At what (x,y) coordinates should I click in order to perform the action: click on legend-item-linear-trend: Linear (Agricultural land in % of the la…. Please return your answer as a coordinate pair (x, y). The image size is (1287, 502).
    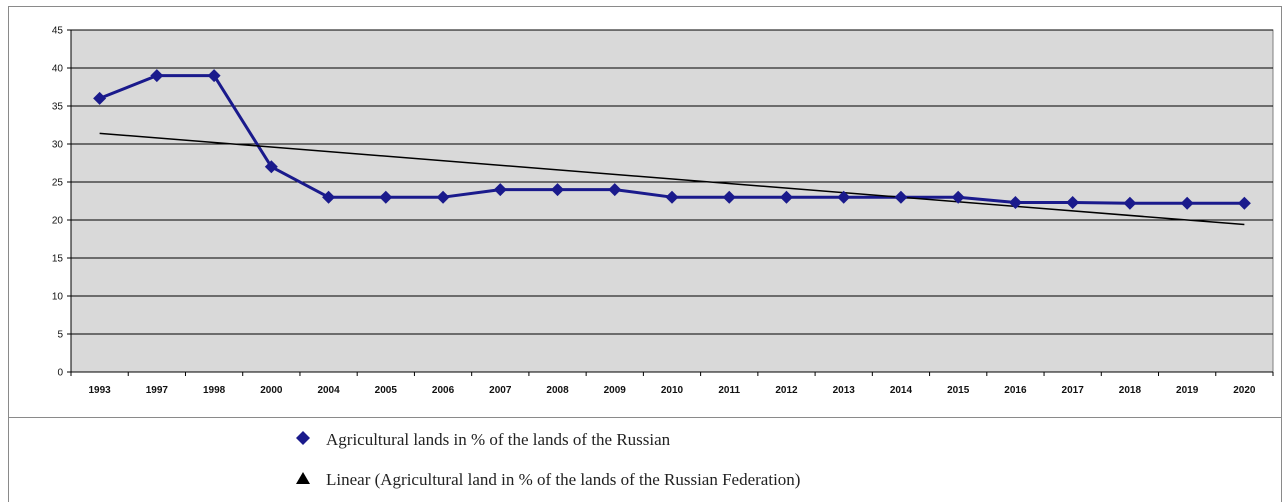
    Looking at the image, I should click on (546, 480).